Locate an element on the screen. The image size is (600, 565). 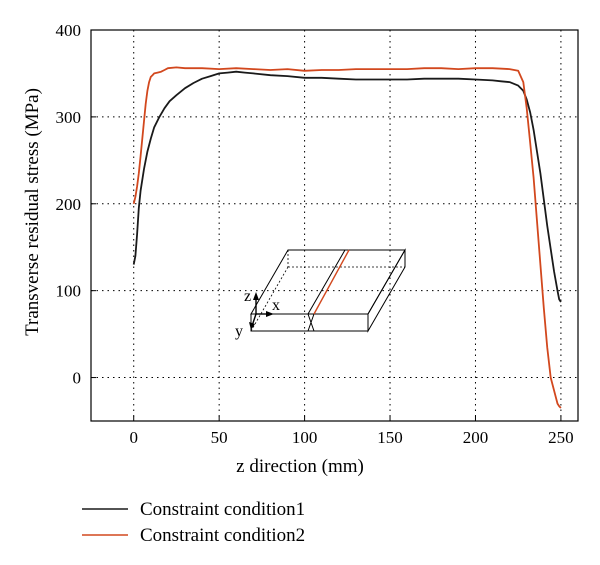
plate-front-face is located at coordinates (309, 322).